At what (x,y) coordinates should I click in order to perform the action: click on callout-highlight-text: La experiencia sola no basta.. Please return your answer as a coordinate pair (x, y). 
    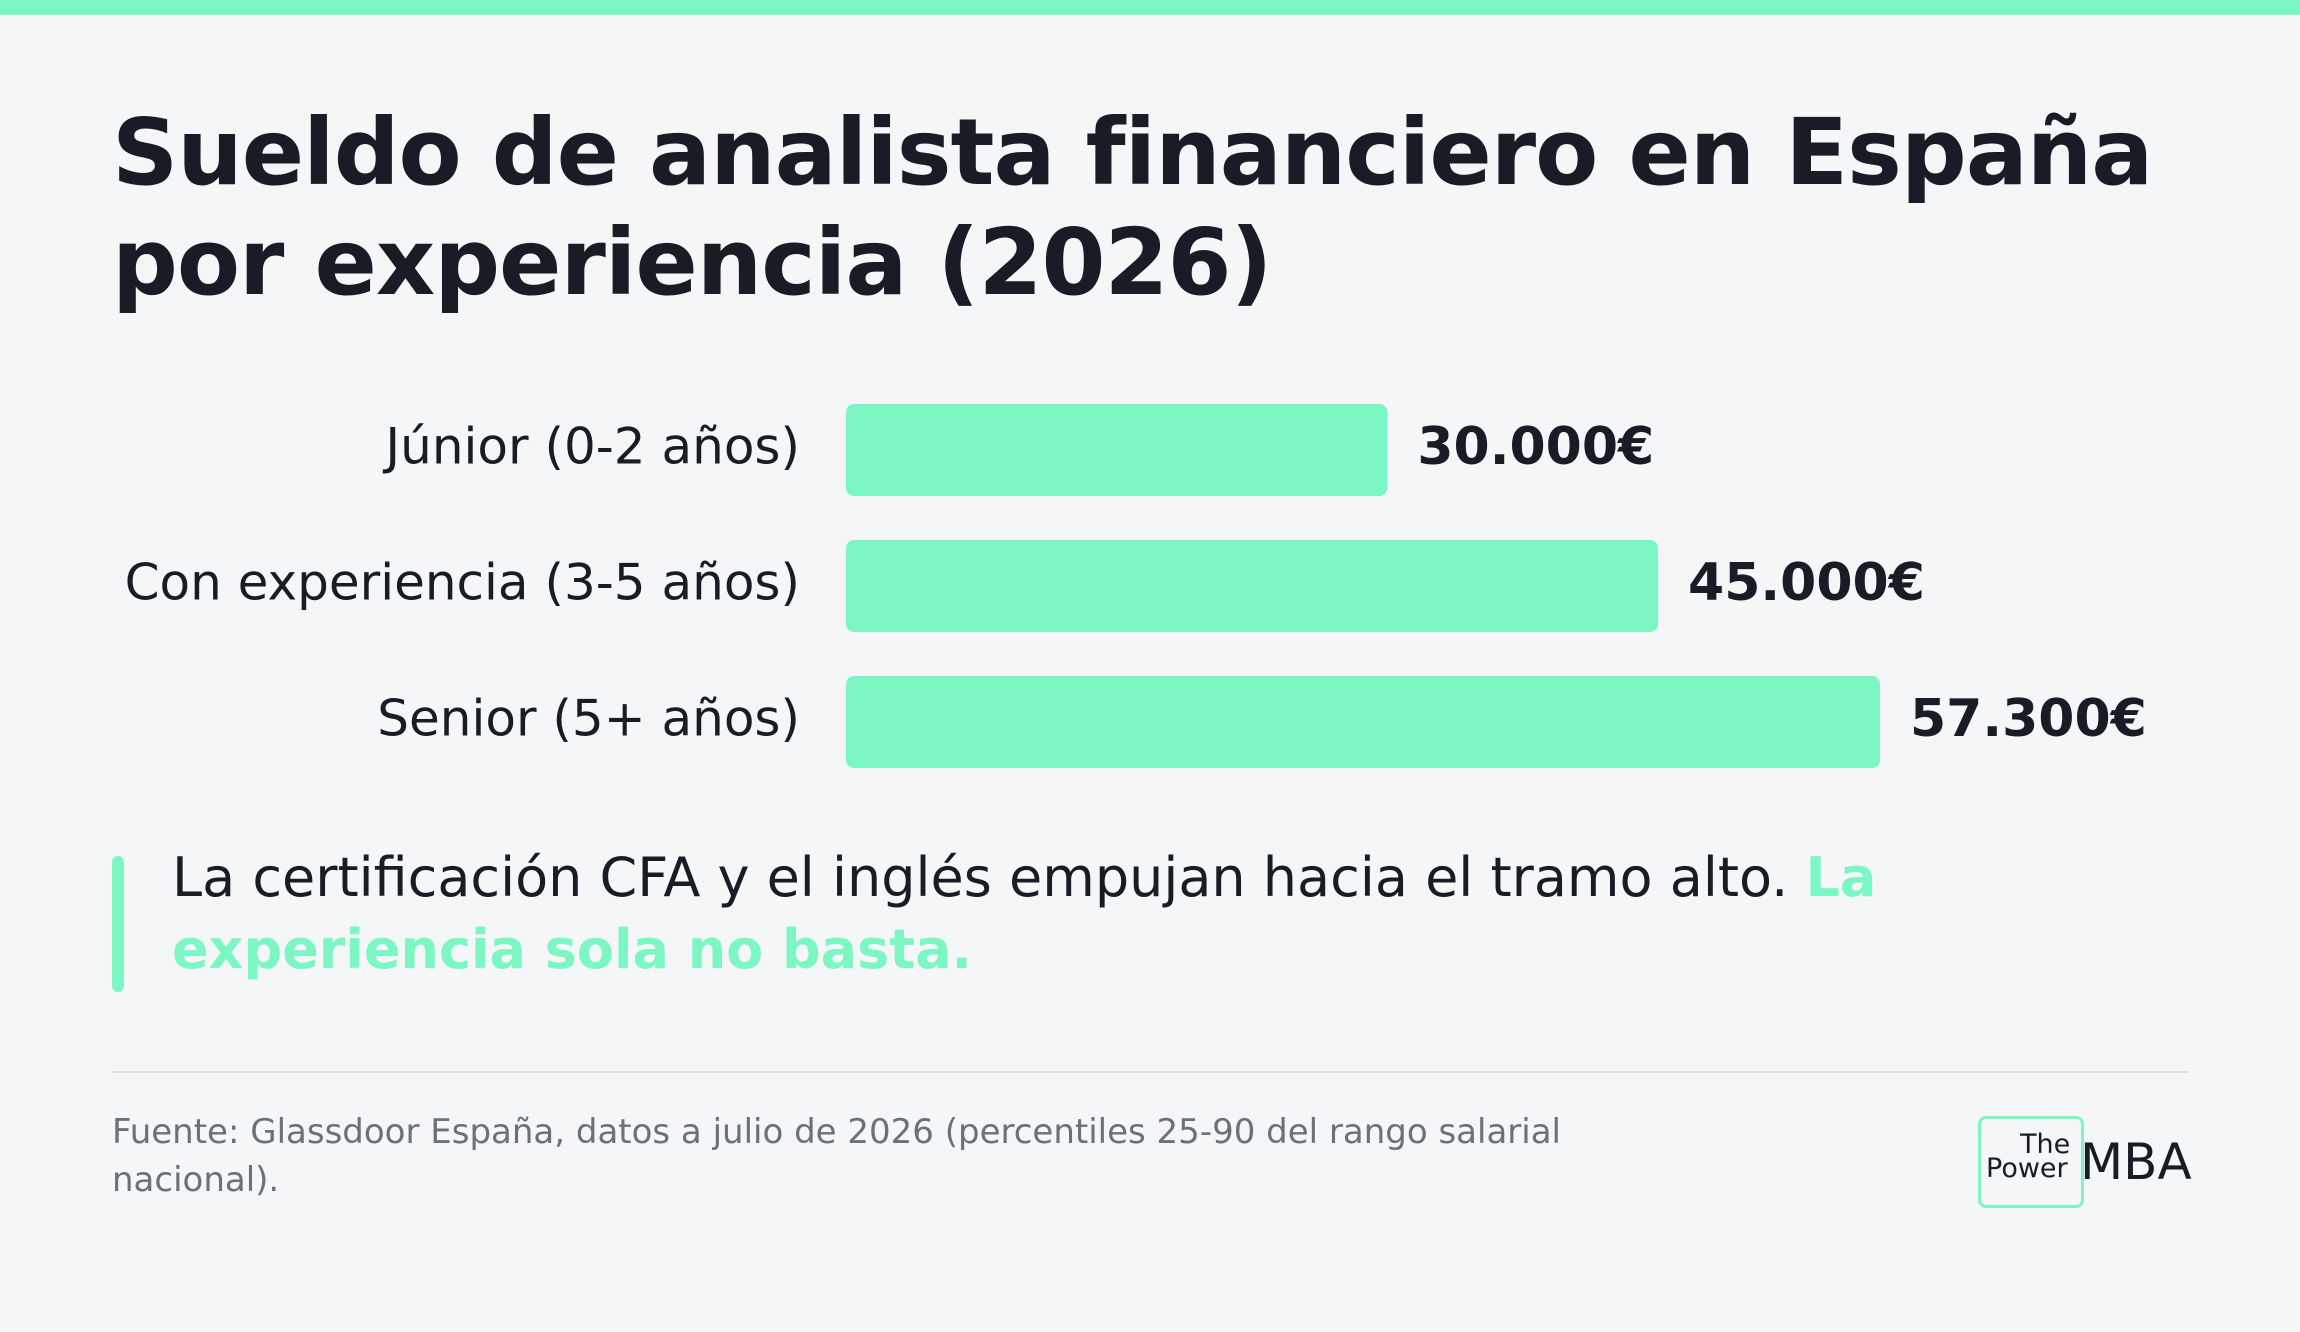
    Looking at the image, I should click on (1024, 913).